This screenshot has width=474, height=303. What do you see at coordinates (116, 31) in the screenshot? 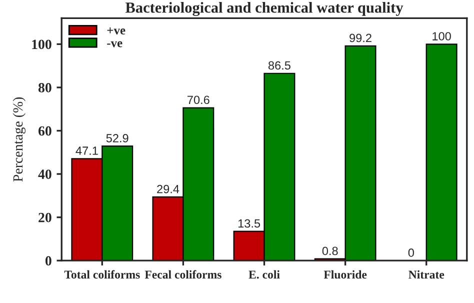
I see `legend-label: +ve` at bounding box center [116, 31].